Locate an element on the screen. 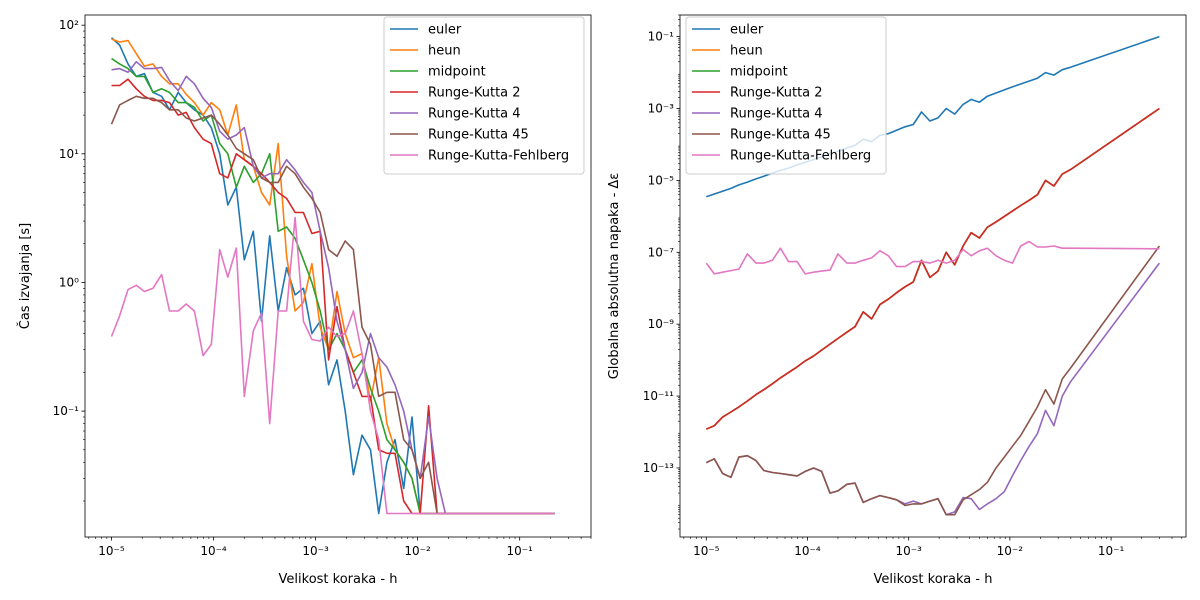 This screenshot has width=1200, height=600. y-tick-label: 10⁻¹³ is located at coordinates (658, 468).